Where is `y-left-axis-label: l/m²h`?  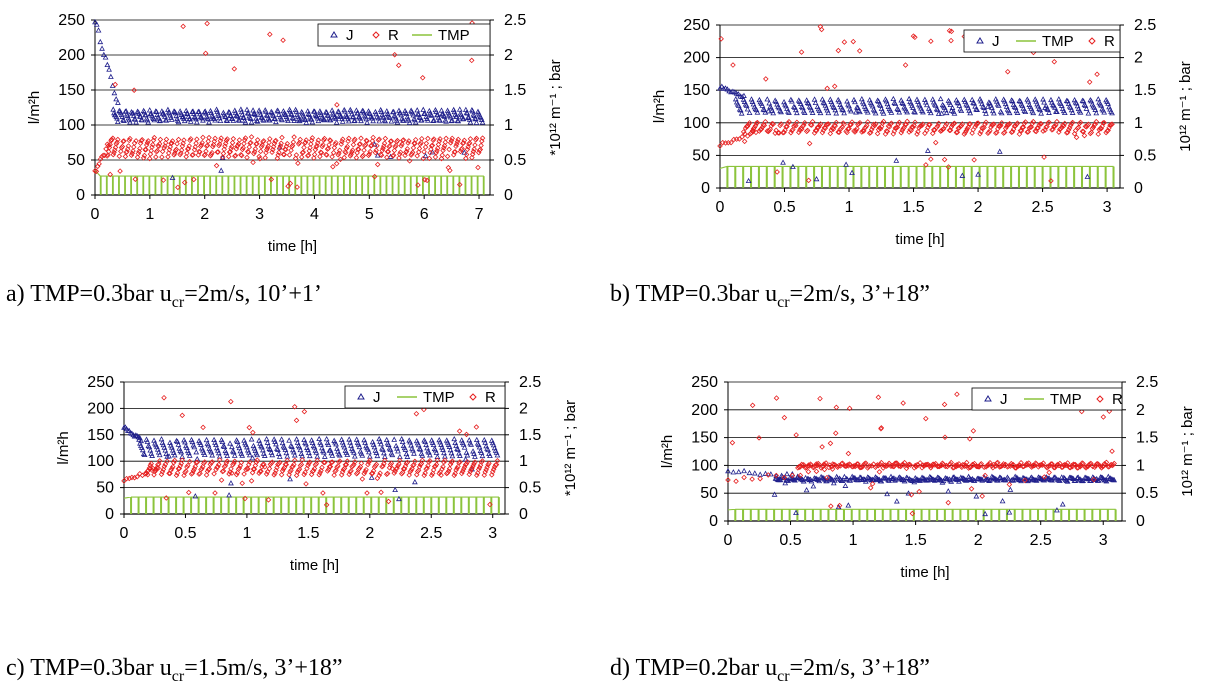
y-left-axis-label: l/m²h is located at coordinates (63, 447).